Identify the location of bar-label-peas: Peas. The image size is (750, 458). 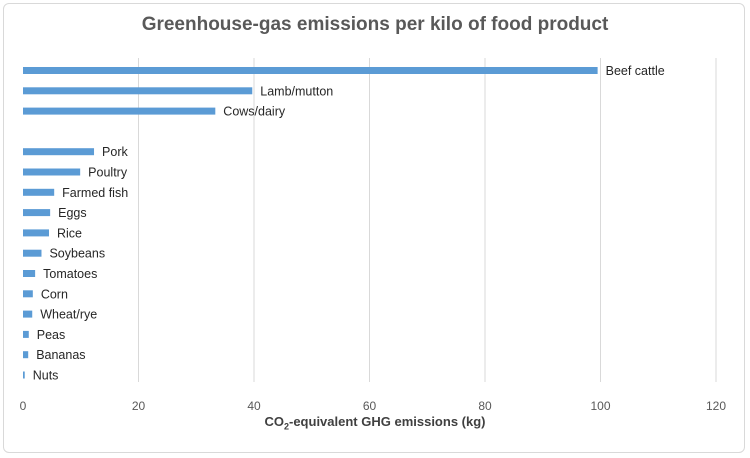
(51, 335).